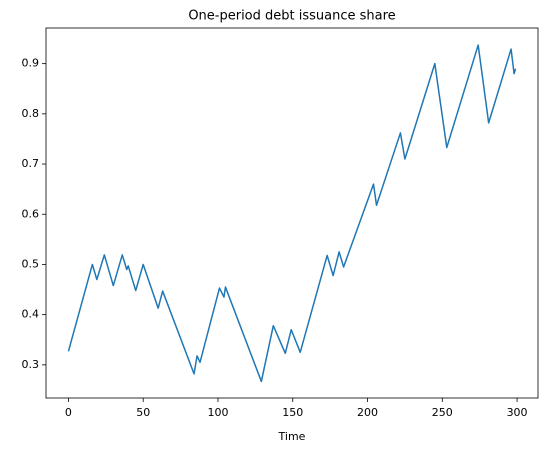 This screenshot has width=547, height=453. What do you see at coordinates (31, 314) in the screenshot?
I see `y-tick-label: 0.4` at bounding box center [31, 314].